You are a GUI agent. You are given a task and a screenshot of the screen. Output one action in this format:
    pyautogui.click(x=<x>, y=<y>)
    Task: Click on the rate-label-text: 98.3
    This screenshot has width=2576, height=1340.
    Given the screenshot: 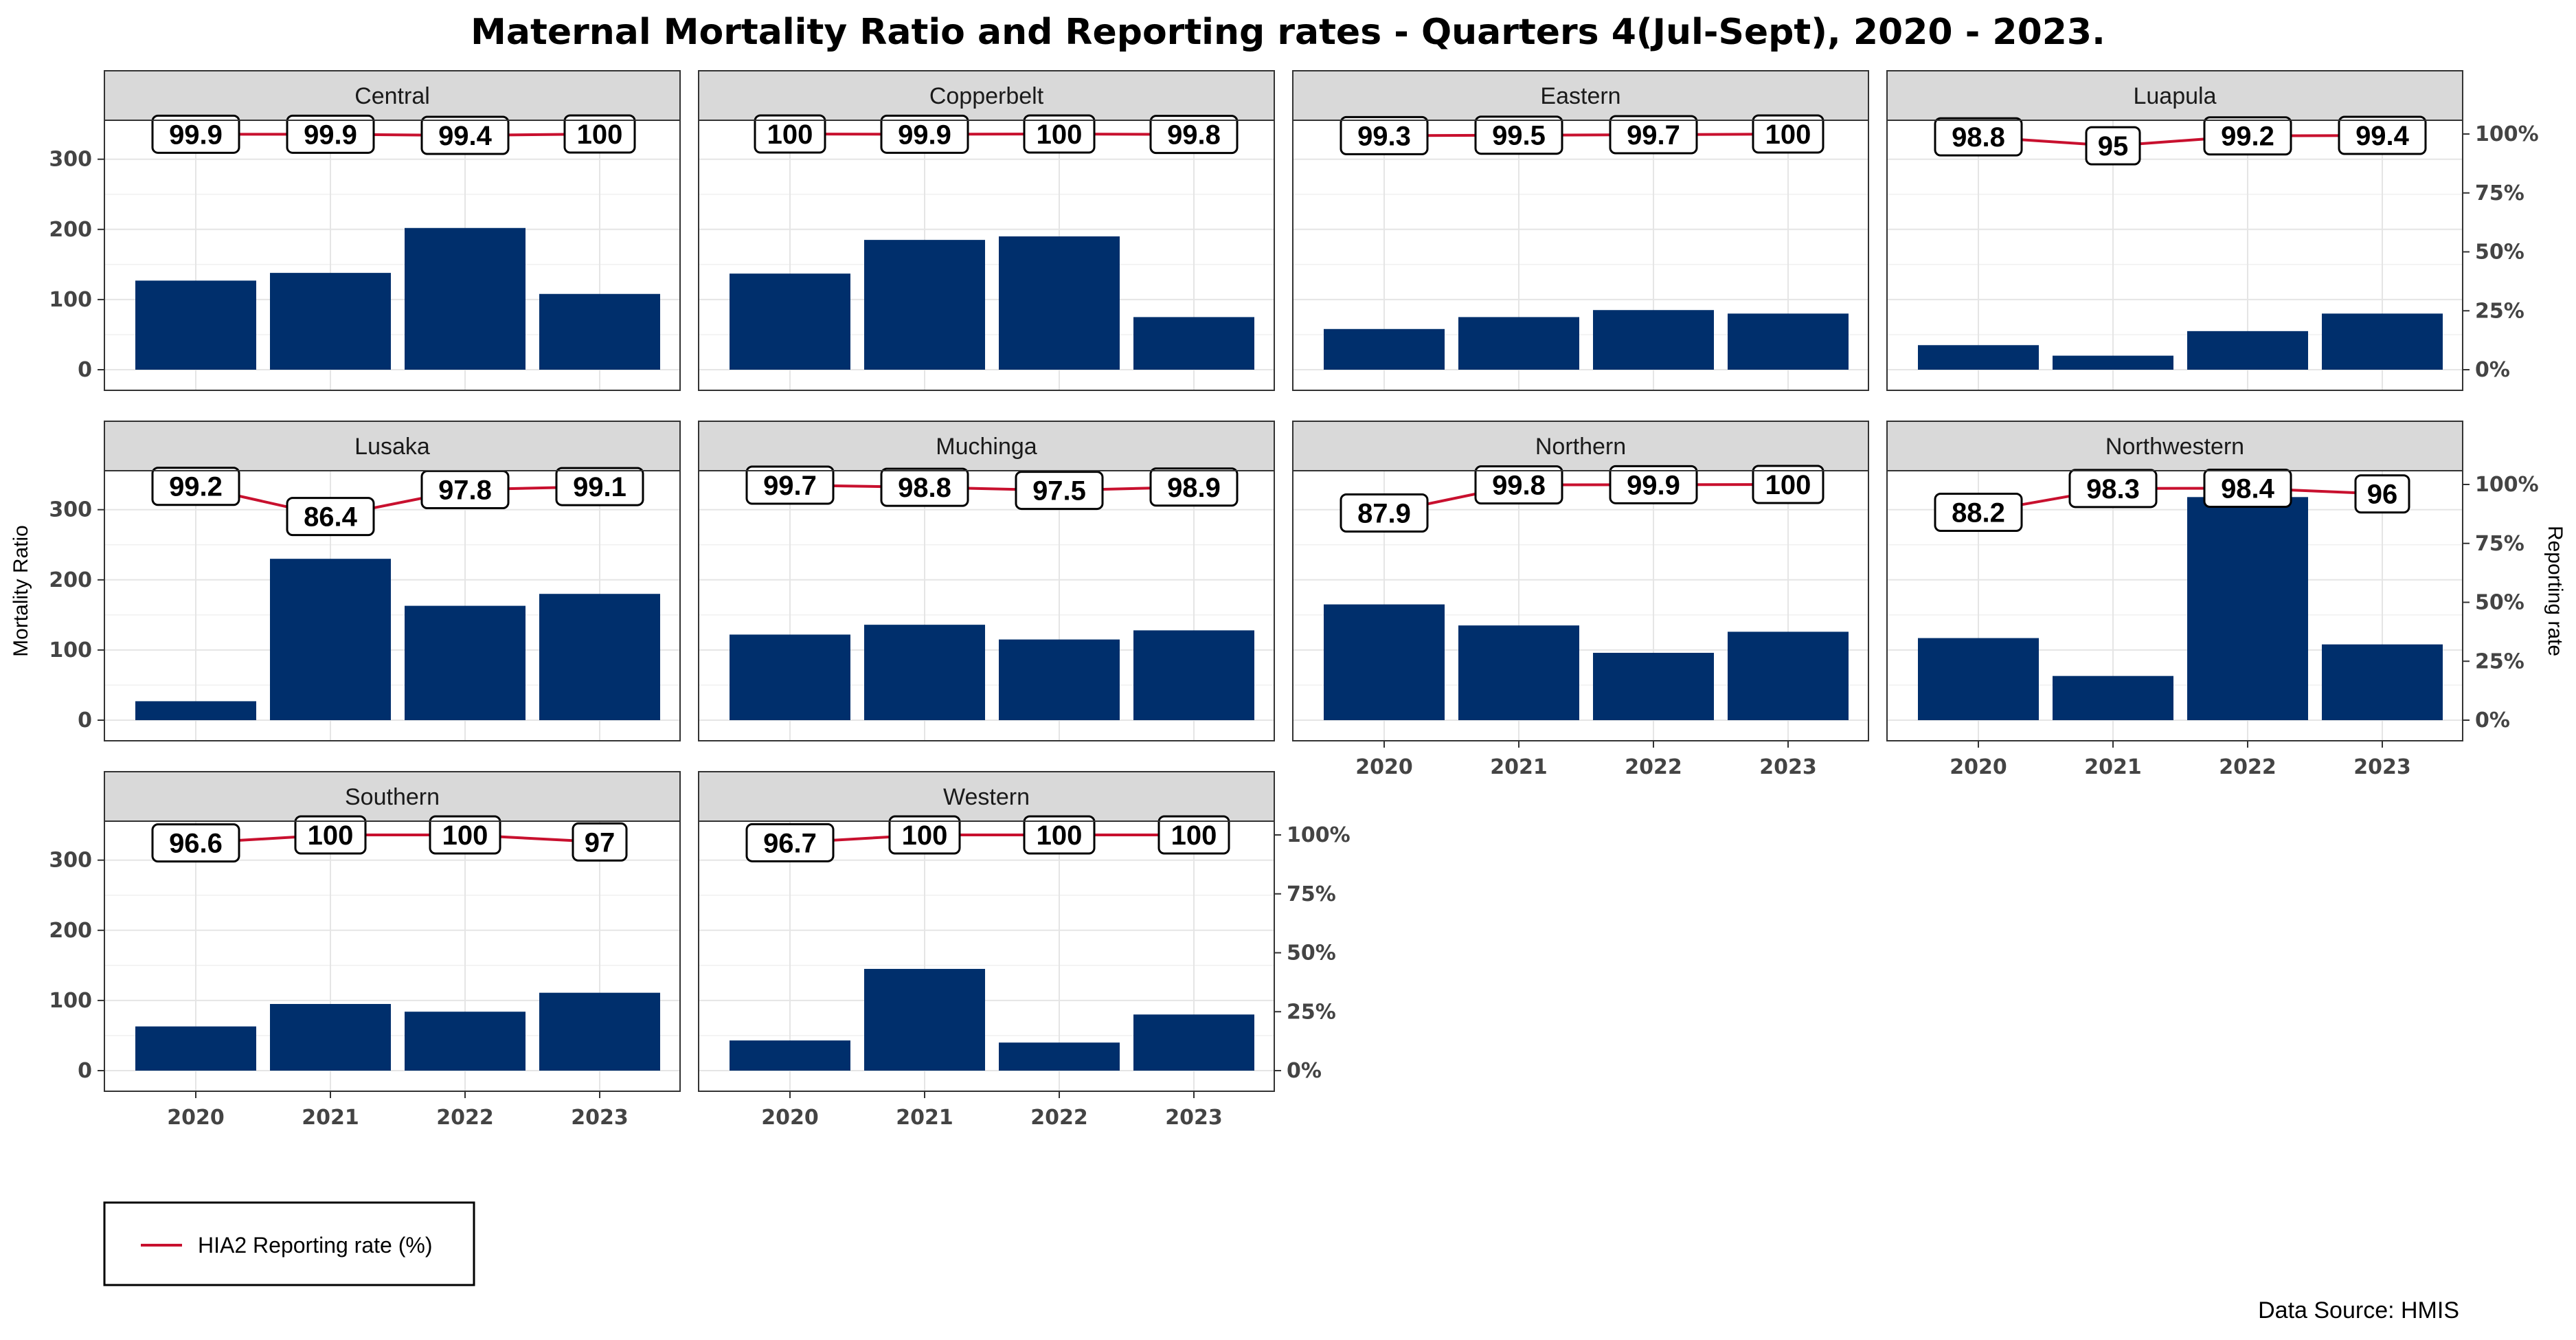 What is the action you would take?
    pyautogui.click(x=2113, y=489)
    